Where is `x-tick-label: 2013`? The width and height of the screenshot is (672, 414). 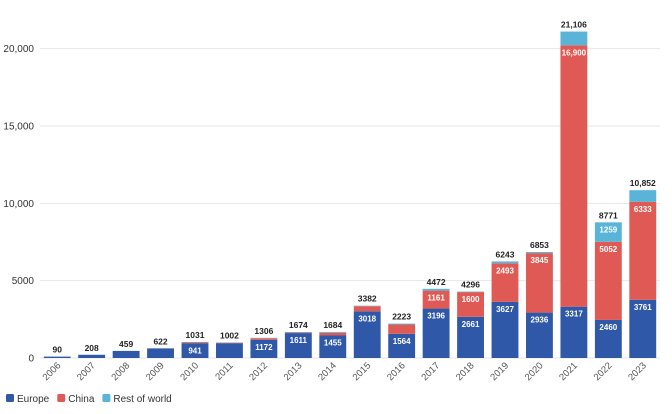
x-tick-label: 2013 is located at coordinates (293, 371).